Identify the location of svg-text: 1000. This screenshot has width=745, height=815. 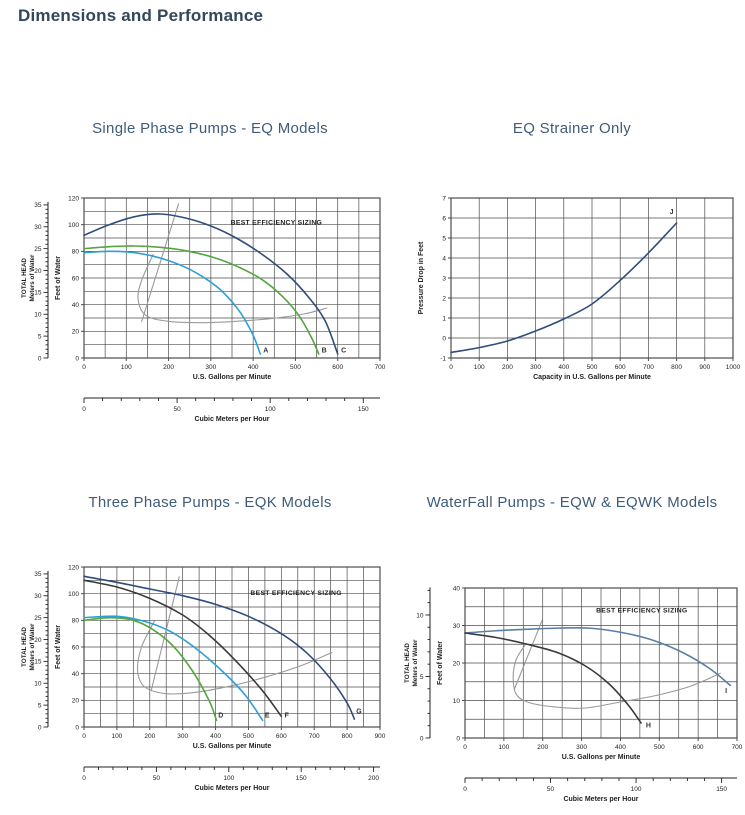
(732, 367).